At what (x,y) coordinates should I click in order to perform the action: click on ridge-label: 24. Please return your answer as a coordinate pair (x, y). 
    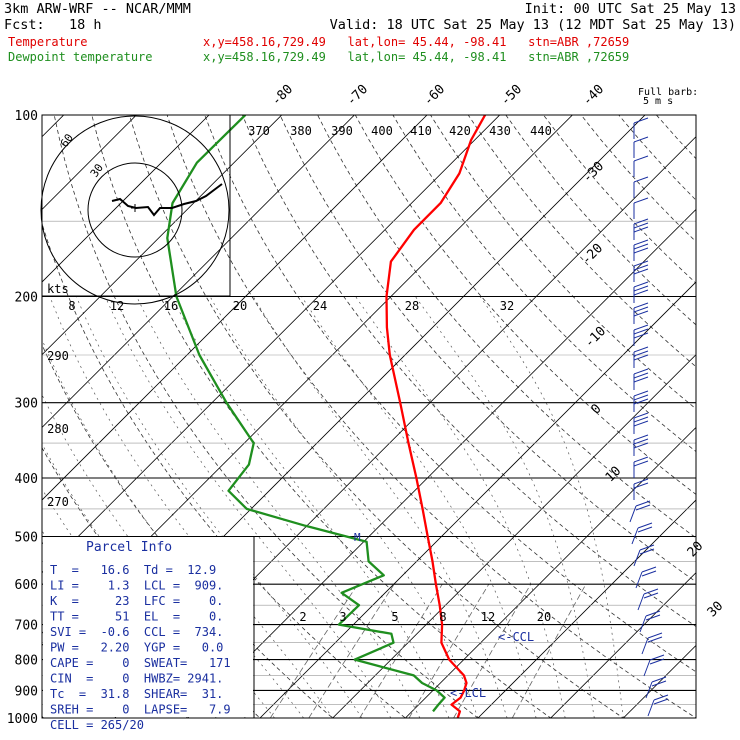
    Looking at the image, I should click on (320, 306).